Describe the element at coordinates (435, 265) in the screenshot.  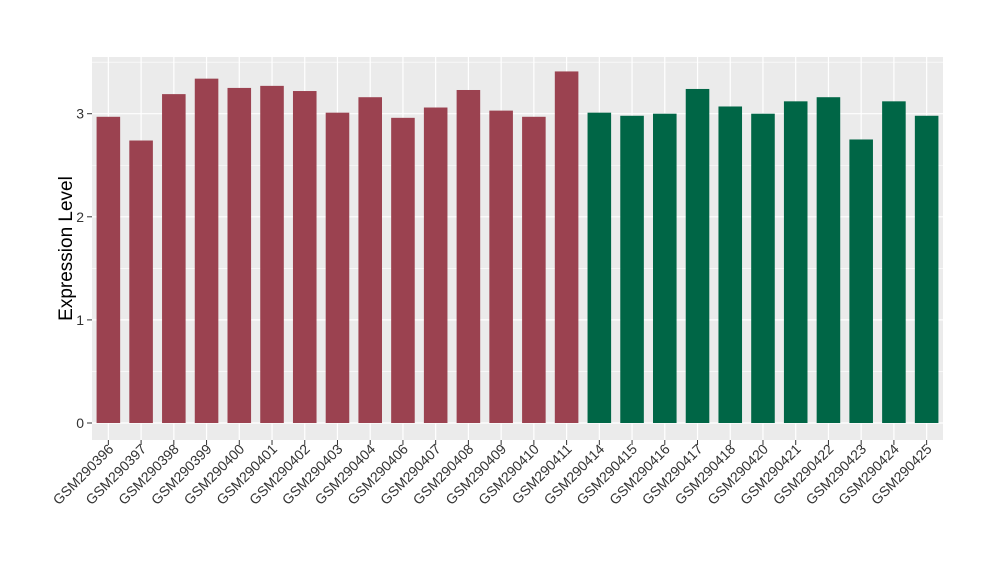
I see `bar-GSM290407` at that location.